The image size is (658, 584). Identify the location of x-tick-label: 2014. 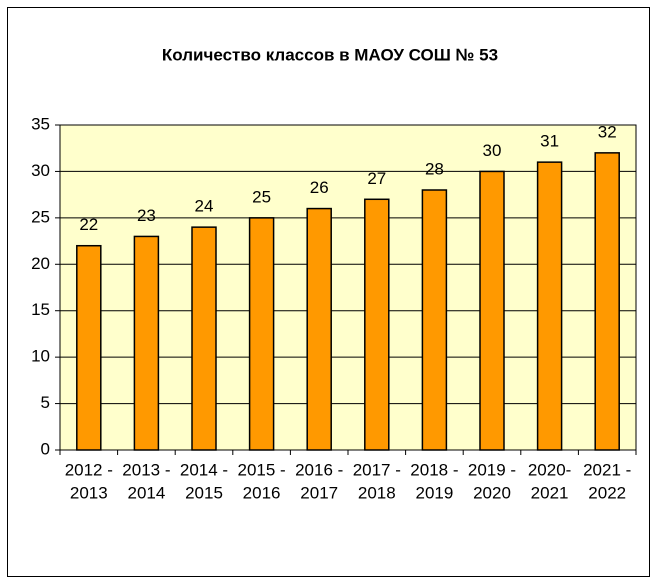
(146, 492).